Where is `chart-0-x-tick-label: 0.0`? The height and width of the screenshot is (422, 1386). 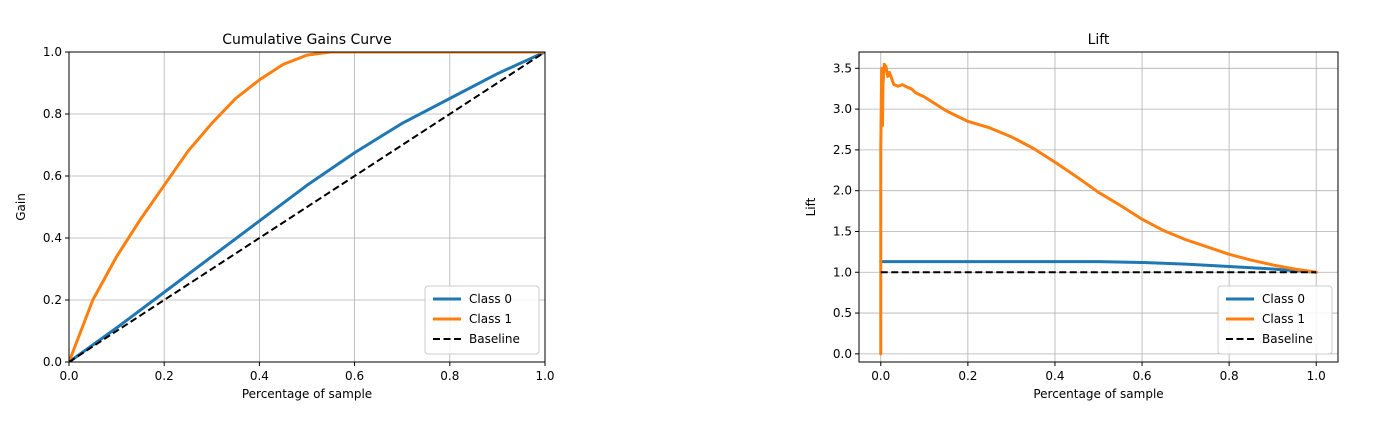 chart-0-x-tick-label: 0.0 is located at coordinates (68, 376).